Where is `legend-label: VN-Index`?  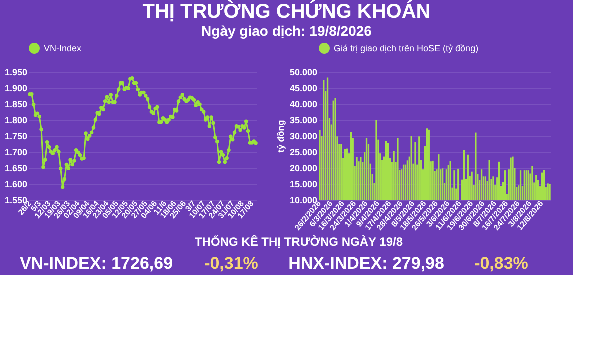 legend-label: VN-Index is located at coordinates (63, 49).